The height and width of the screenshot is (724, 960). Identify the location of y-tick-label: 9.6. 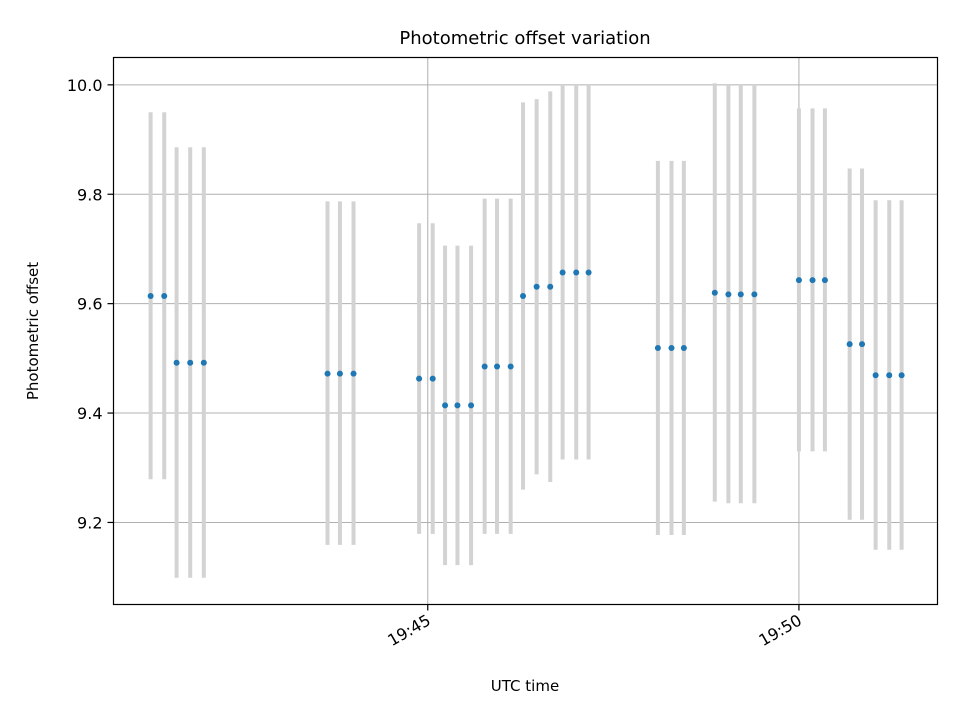
(89, 304).